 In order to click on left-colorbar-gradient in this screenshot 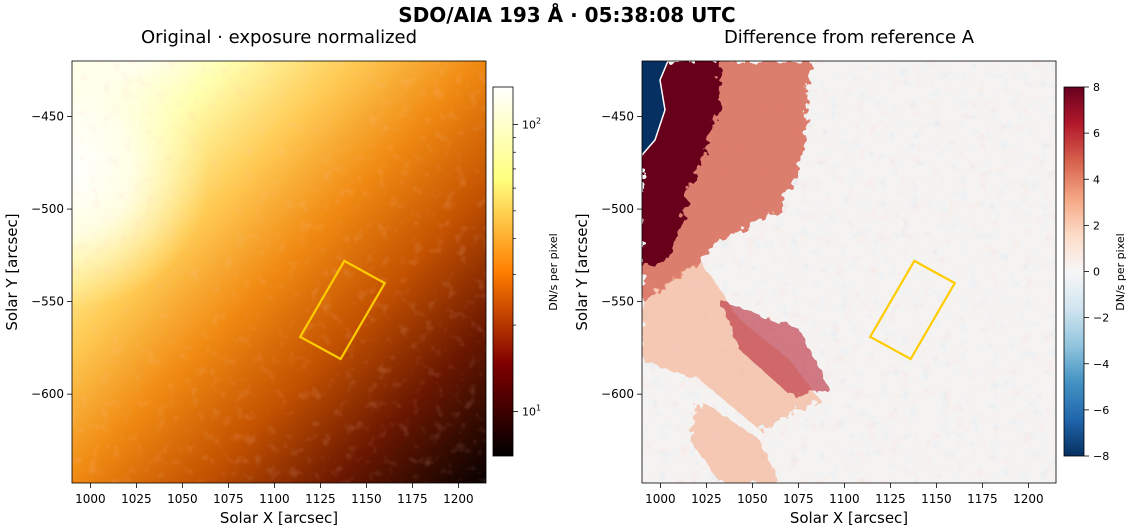, I will do `click(503, 271)`.